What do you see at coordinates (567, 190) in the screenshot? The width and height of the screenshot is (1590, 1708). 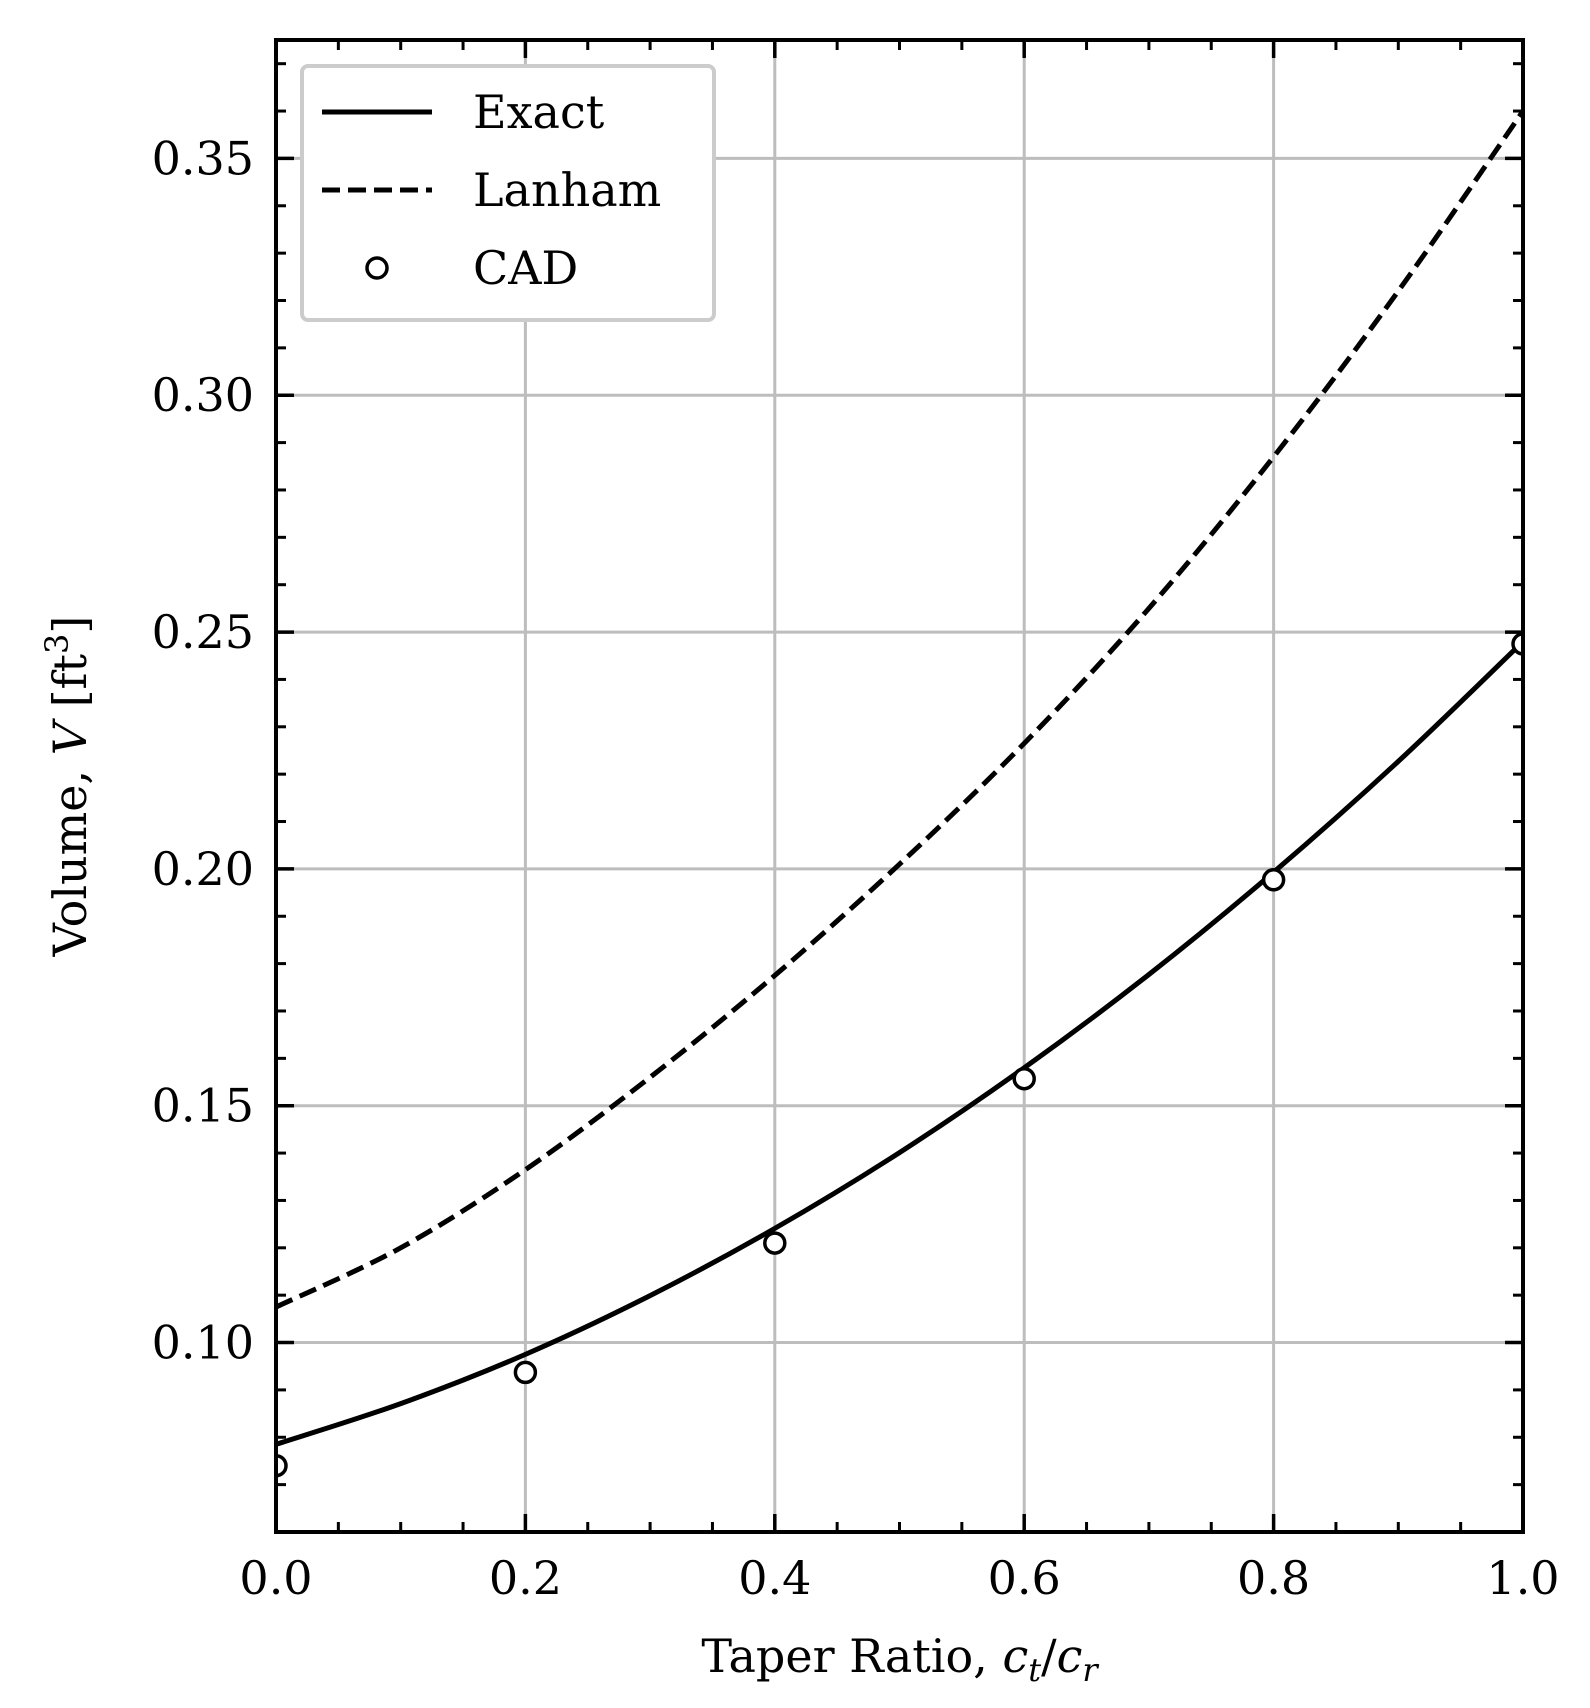 I see `legend-label-lanham: Lanham` at bounding box center [567, 190].